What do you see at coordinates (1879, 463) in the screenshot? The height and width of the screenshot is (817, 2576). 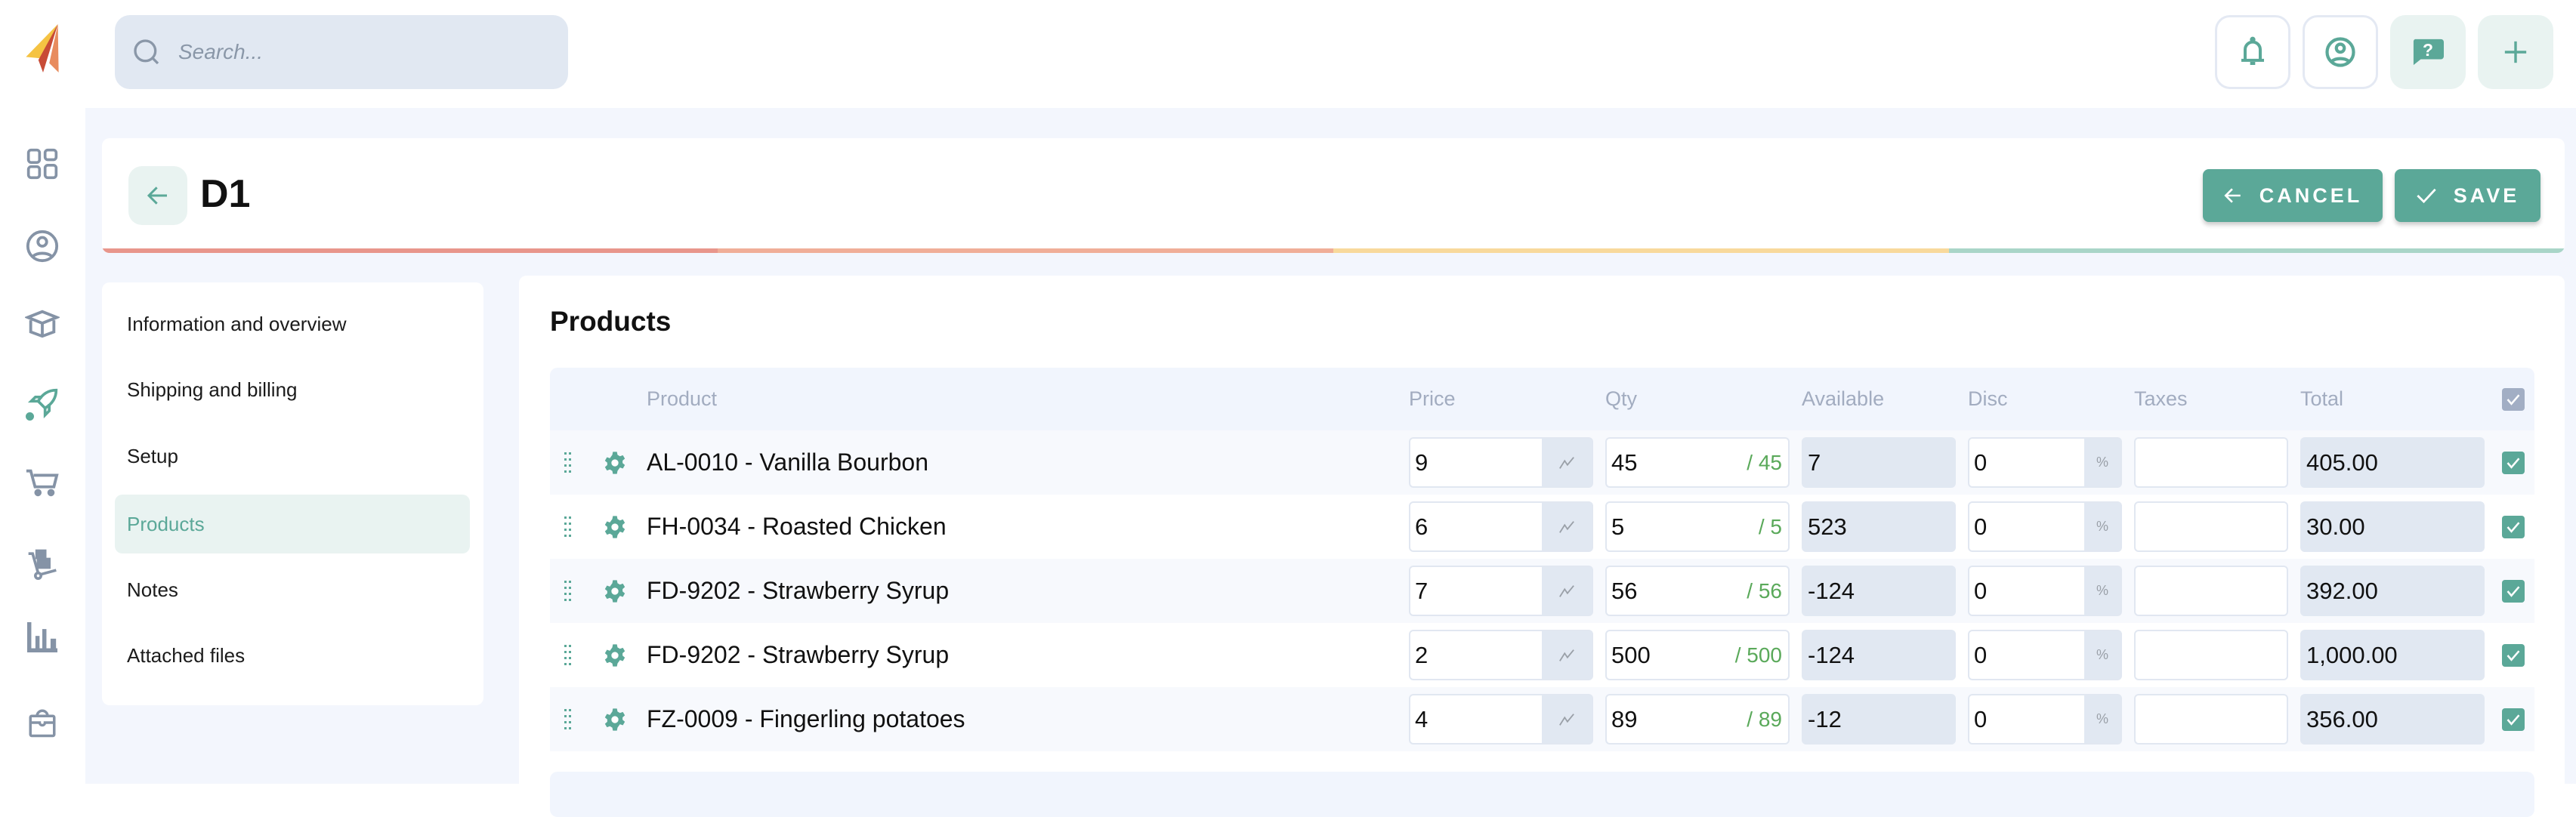 I see `available-value: 7` at bounding box center [1879, 463].